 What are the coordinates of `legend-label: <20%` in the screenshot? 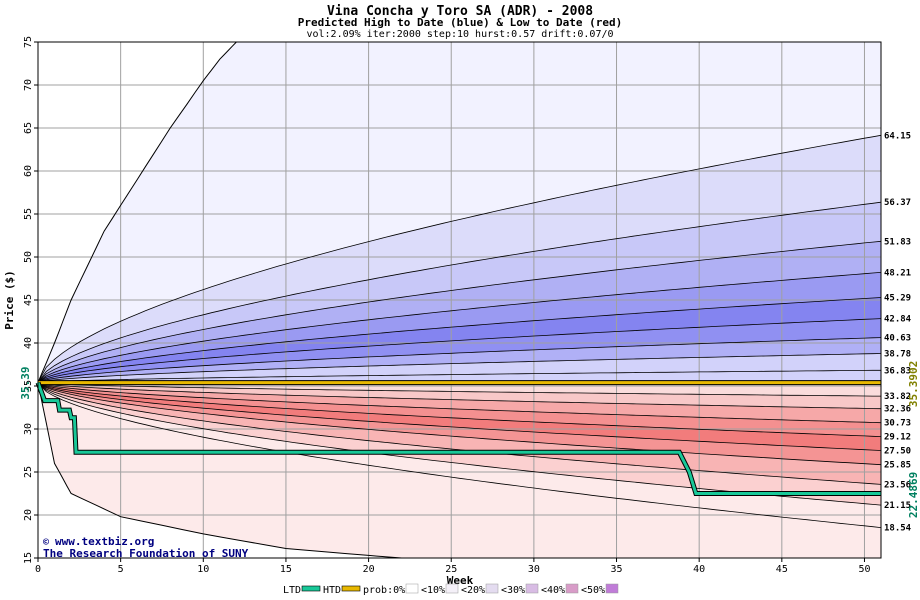 It's located at (473, 590).